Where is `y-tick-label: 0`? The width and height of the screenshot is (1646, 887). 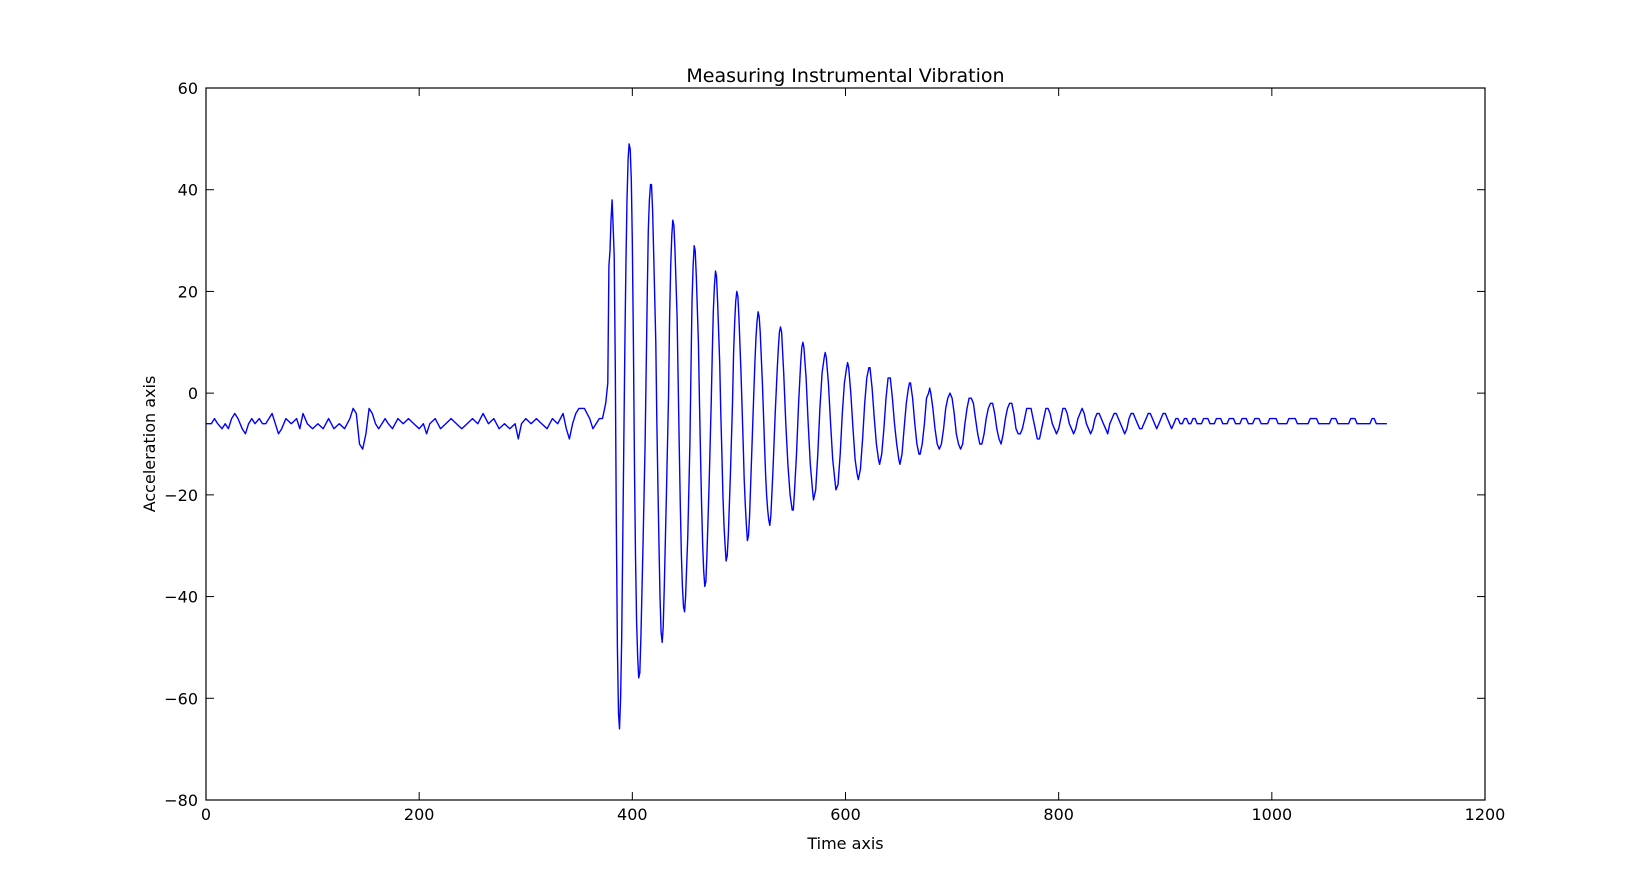 y-tick-label: 0 is located at coordinates (193, 393).